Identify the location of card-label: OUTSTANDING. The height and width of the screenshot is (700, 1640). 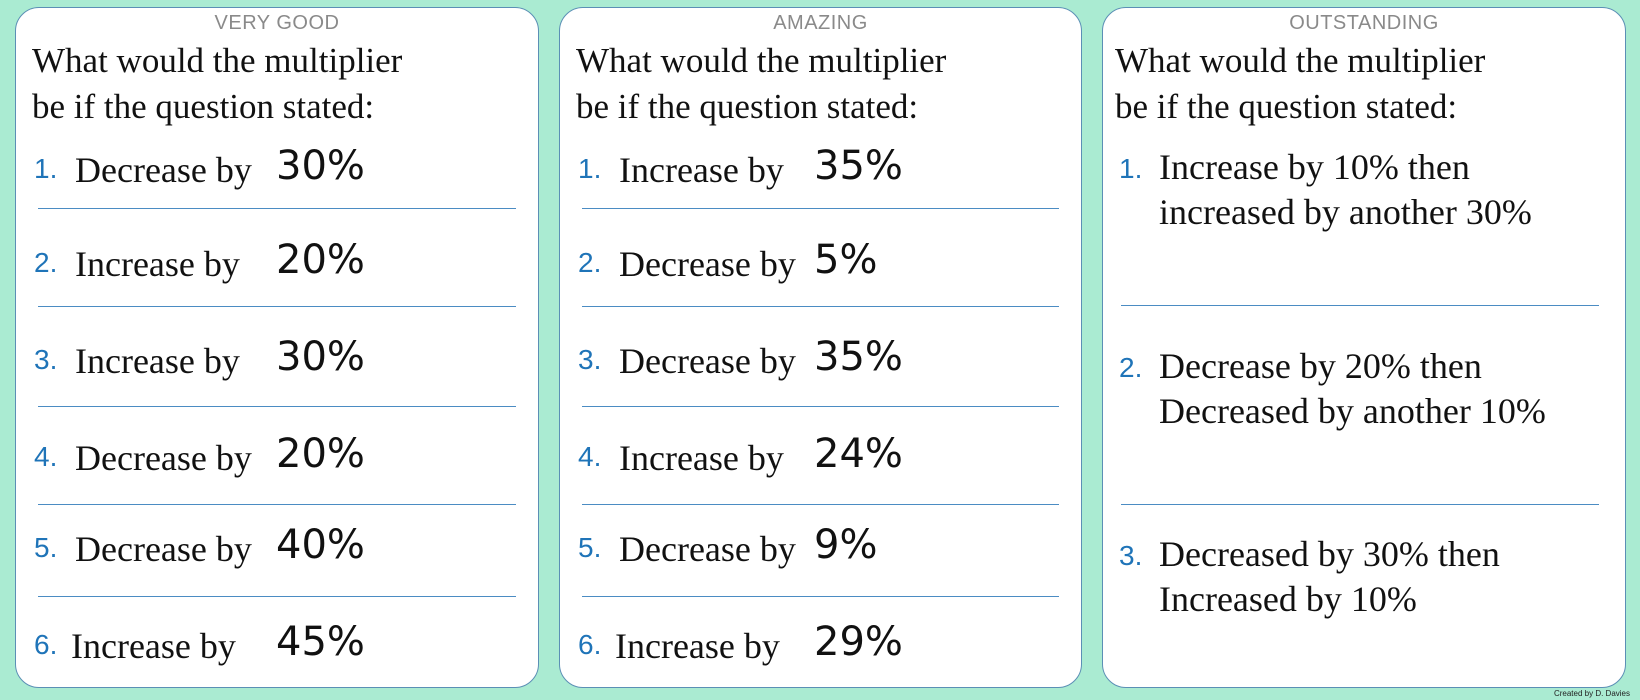
(1364, 23).